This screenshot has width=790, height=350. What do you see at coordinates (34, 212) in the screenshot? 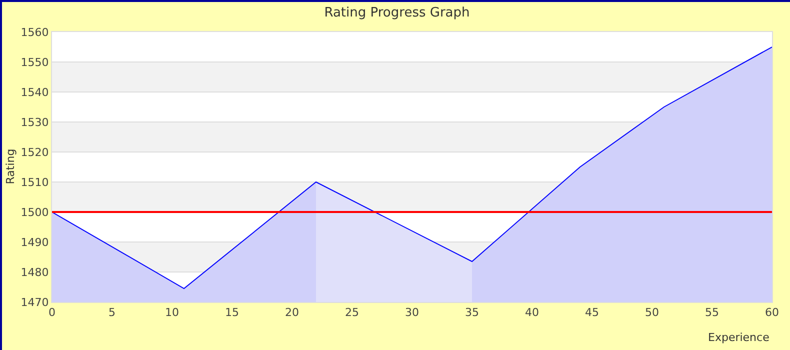
I see `y-tick-label: 1500` at bounding box center [34, 212].